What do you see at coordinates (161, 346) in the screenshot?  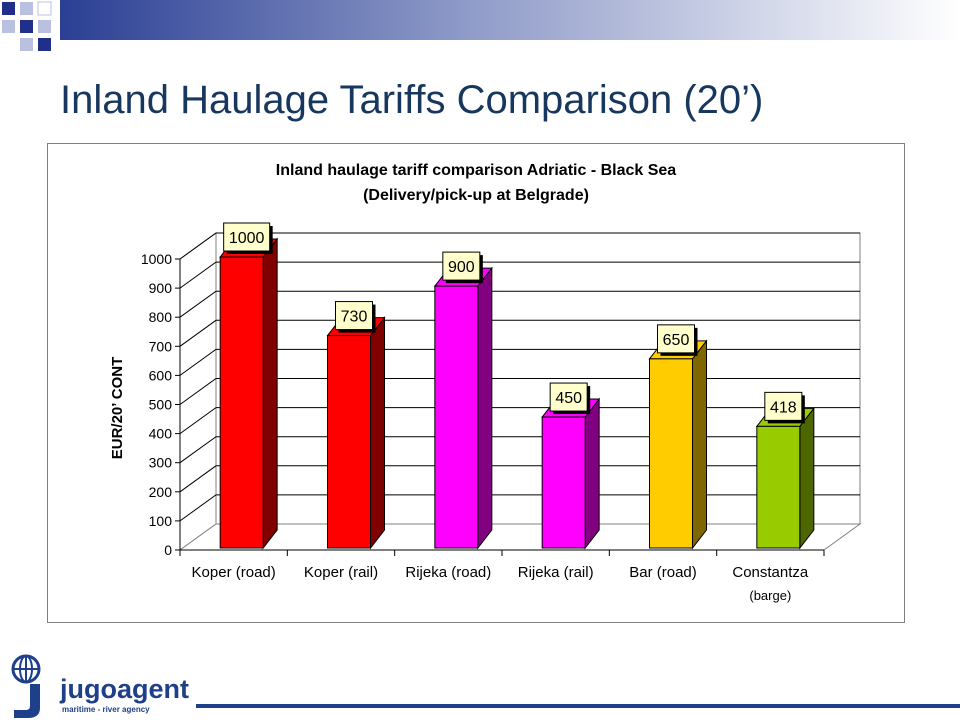 I see `y-tick-label: 700` at bounding box center [161, 346].